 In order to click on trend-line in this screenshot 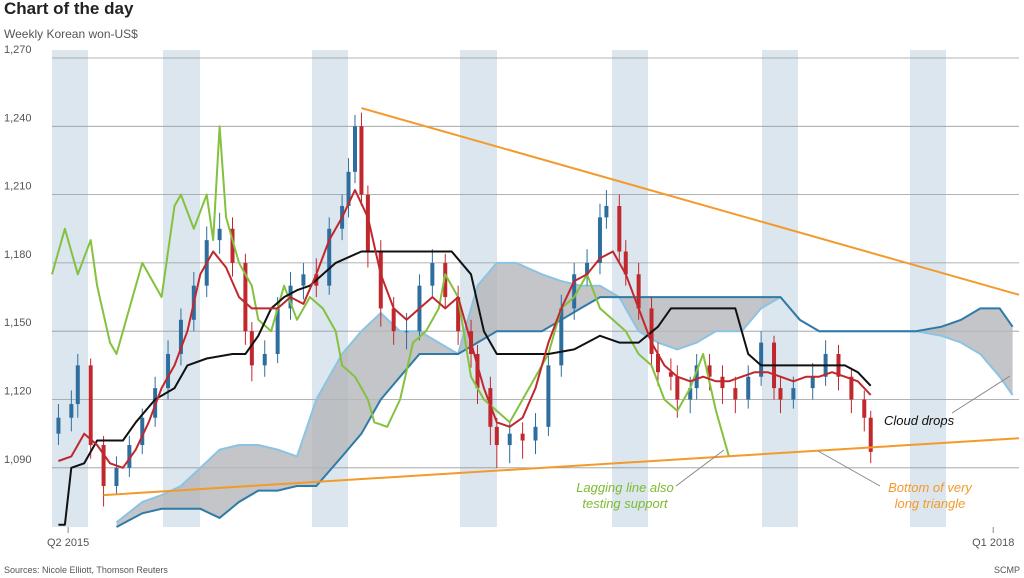, I will do `click(561, 467)`.